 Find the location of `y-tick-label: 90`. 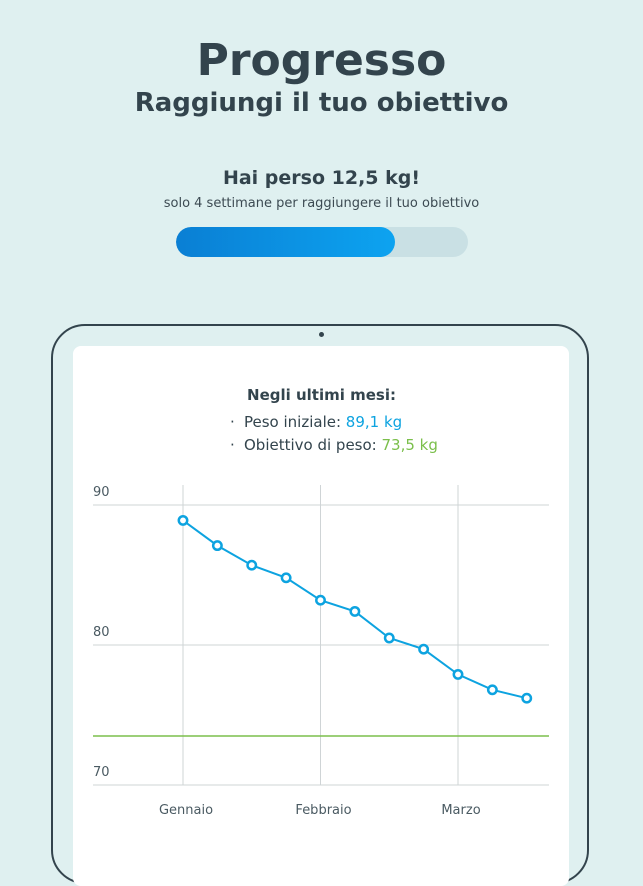

y-tick-label: 90 is located at coordinates (101, 492).